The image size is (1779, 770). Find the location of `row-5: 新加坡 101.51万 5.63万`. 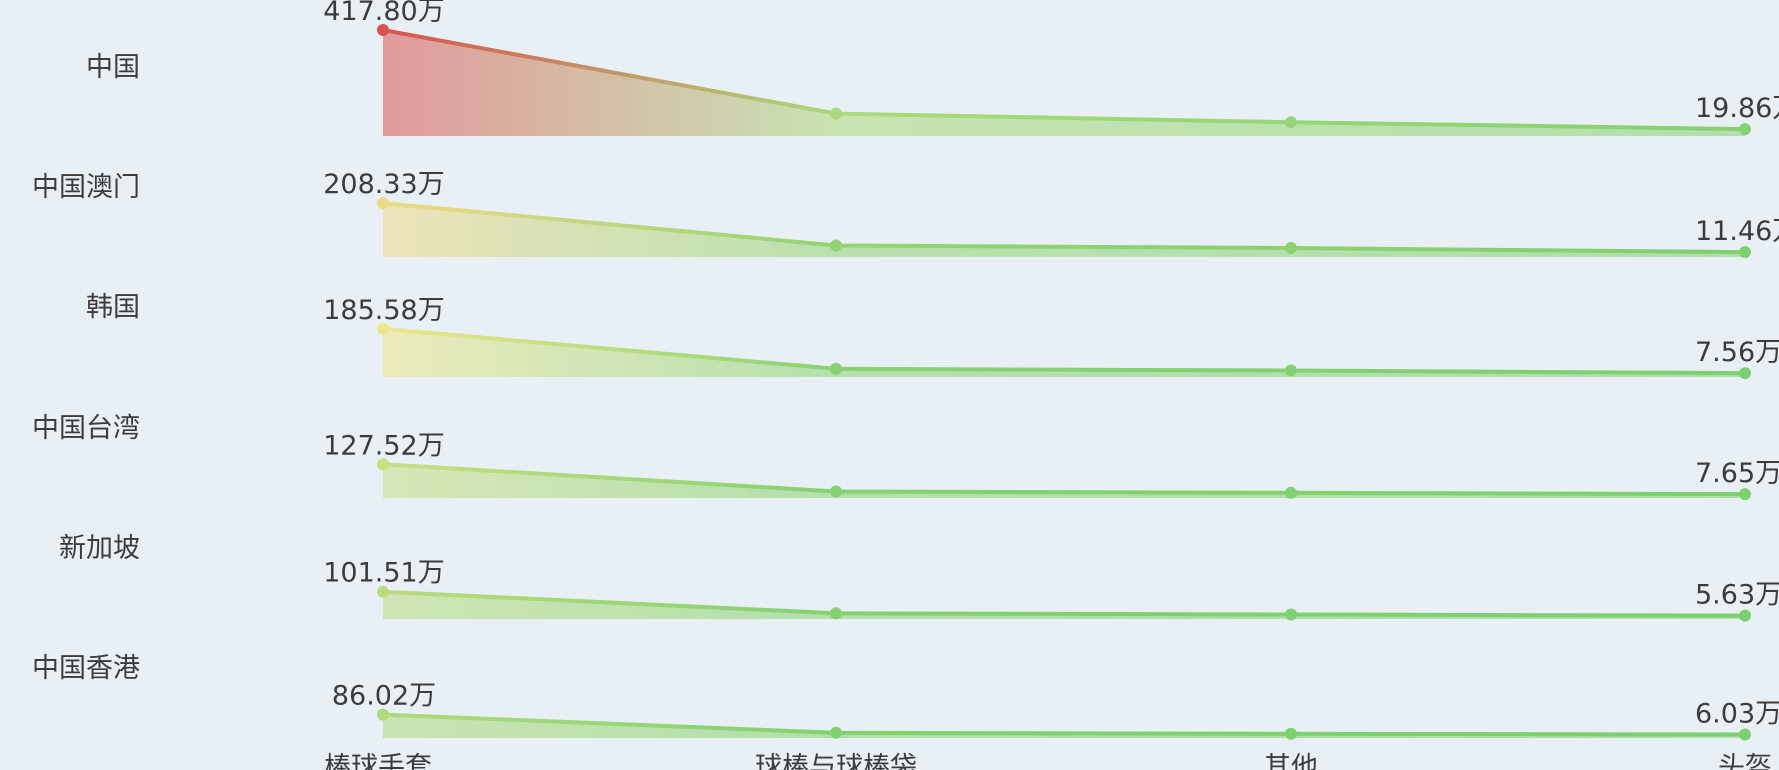

row-5: 新加坡 101.51万 5.63万 is located at coordinates (919, 577).